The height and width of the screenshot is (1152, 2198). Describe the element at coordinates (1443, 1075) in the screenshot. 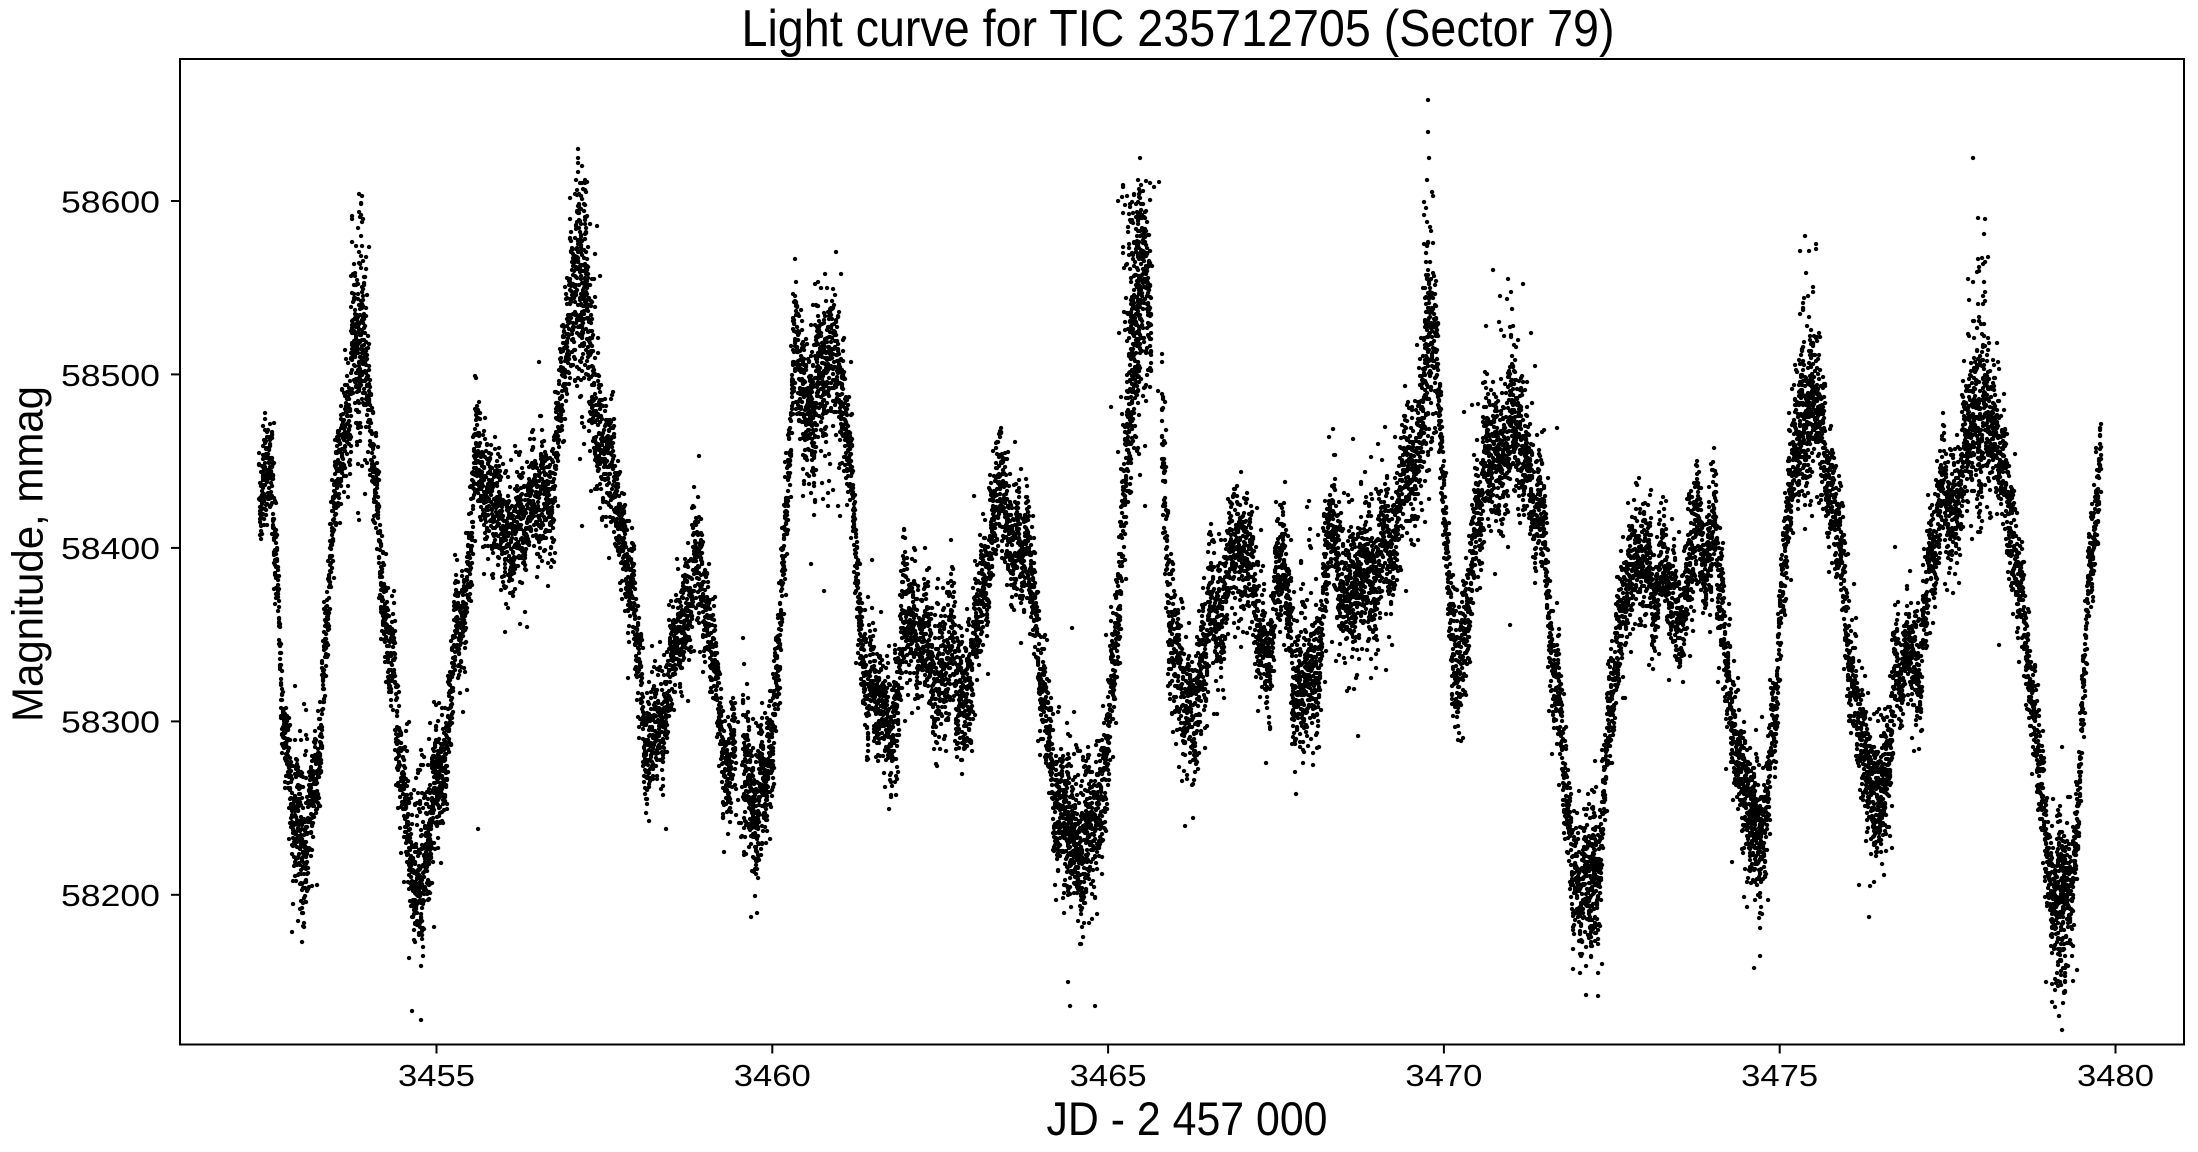

I see `svg-text: 3470` at that location.